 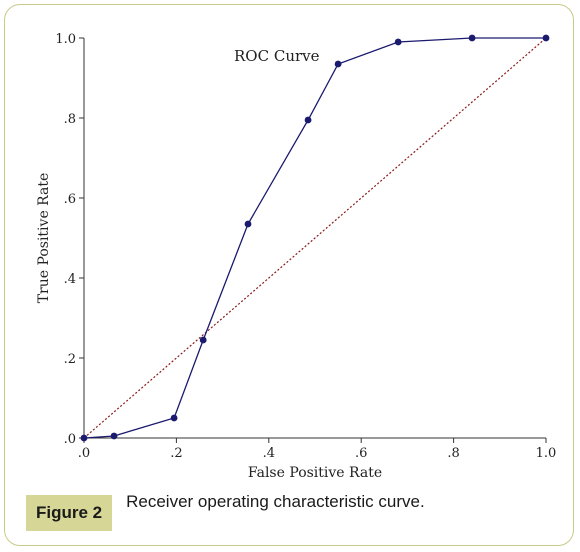 What do you see at coordinates (546, 453) in the screenshot?
I see `x-tick-label: 1.0` at bounding box center [546, 453].